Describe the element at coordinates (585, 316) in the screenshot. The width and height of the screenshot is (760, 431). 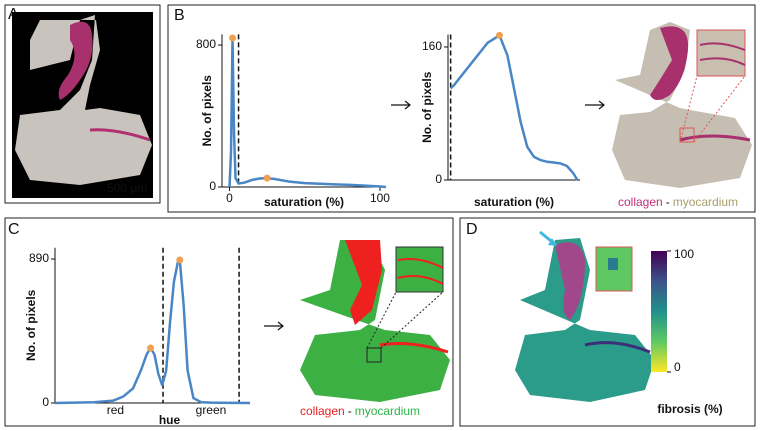
I see `fibrosis-map` at that location.